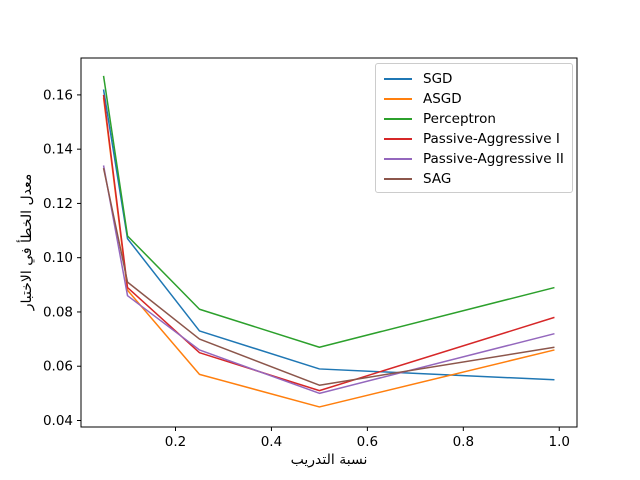 Image resolution: width=640 pixels, height=480 pixels. What do you see at coordinates (437, 179) in the screenshot?
I see `legend-label: SAG` at bounding box center [437, 179].